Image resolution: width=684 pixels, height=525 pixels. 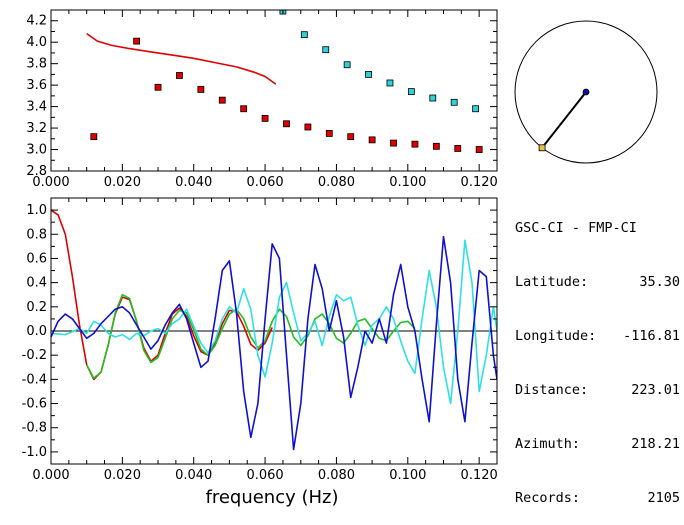 What do you see at coordinates (659, 282) in the screenshot?
I see `latitude-value: 35.30` at bounding box center [659, 282].